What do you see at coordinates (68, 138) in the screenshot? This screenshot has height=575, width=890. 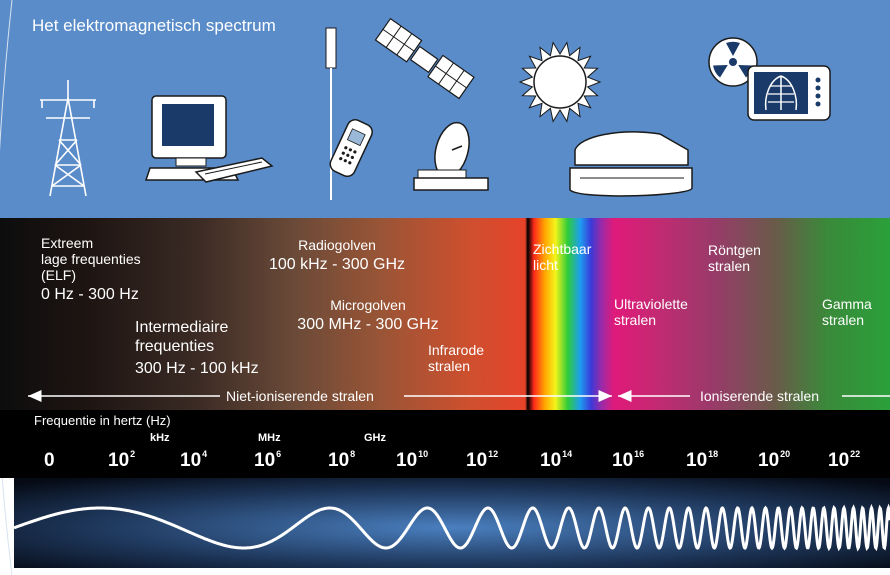 I see `power-pylon-icon` at bounding box center [68, 138].